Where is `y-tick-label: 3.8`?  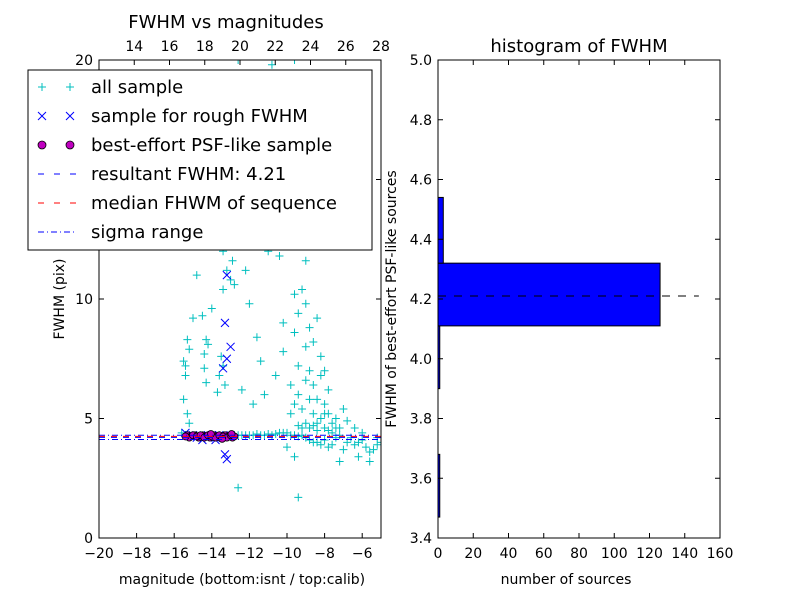 y-tick-label: 3.8 is located at coordinates (421, 420).